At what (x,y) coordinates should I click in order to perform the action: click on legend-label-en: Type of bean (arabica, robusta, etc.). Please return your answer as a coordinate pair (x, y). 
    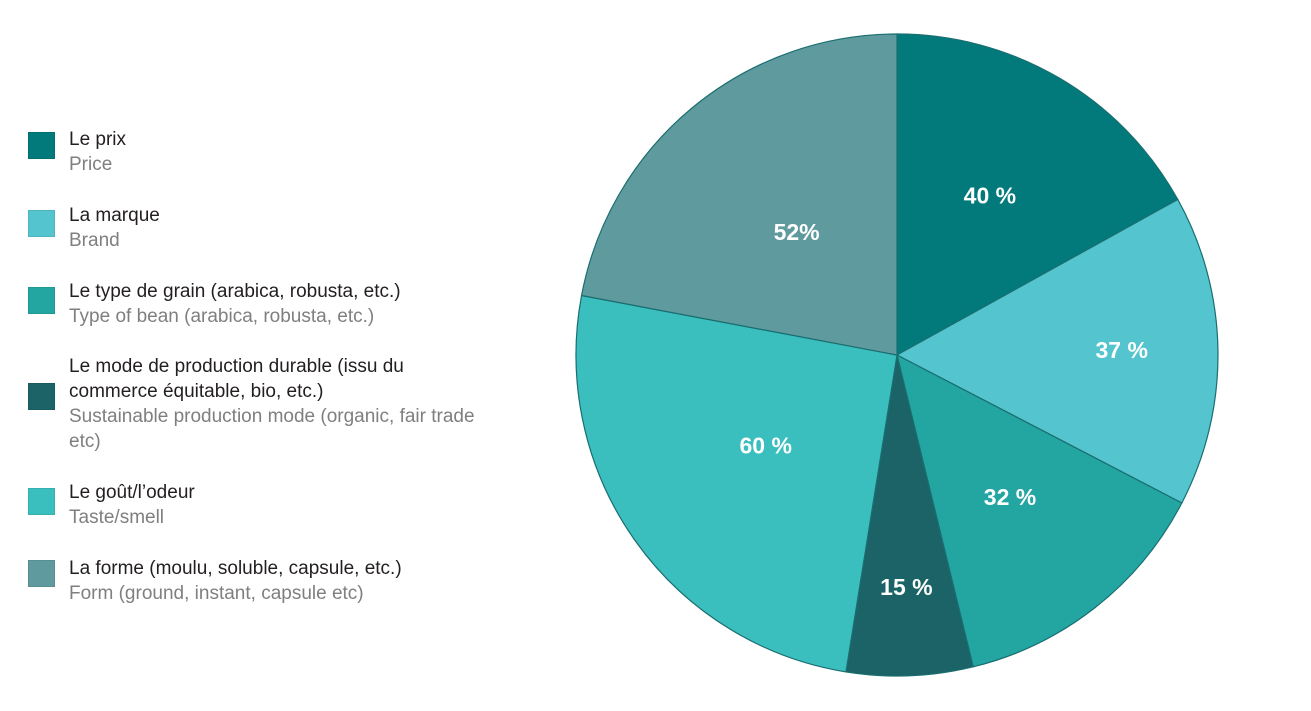
    Looking at the image, I should click on (222, 316).